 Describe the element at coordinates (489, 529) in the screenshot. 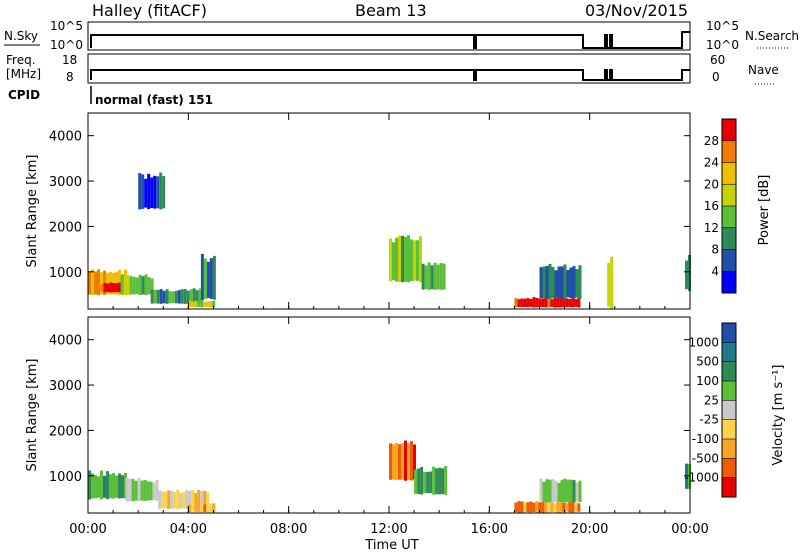

I see `x-tick-label: 16:00` at that location.